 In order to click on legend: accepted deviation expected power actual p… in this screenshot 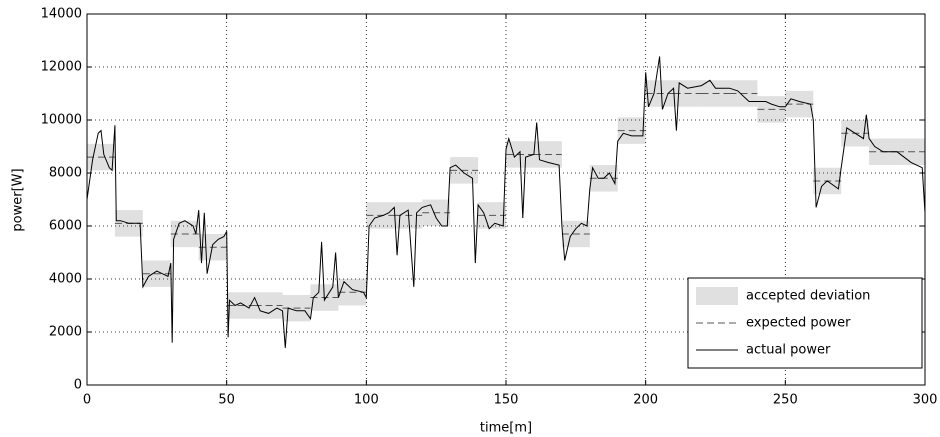, I will do `click(805, 323)`.